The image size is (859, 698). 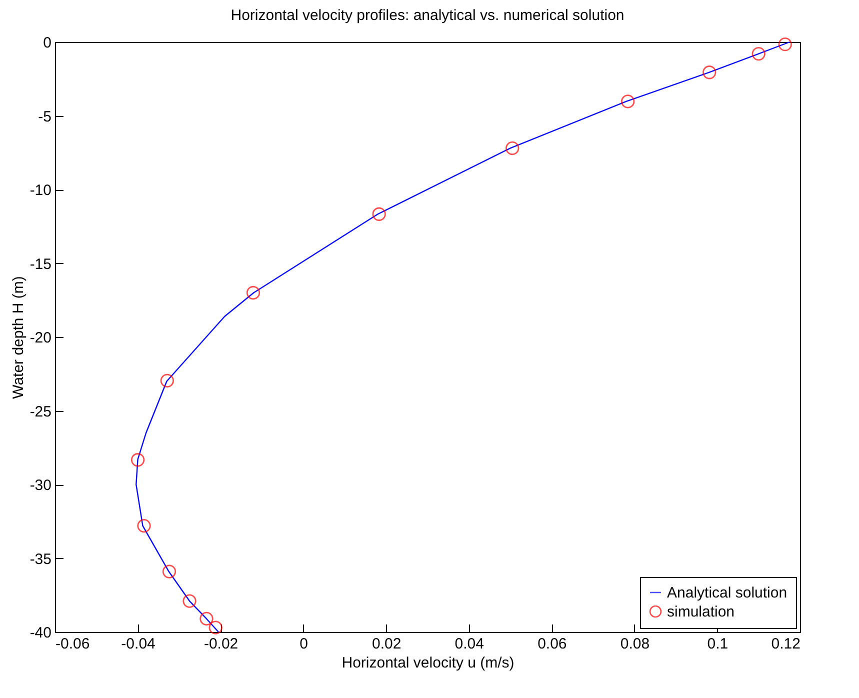 What do you see at coordinates (221, 644) in the screenshot?
I see `x-tick-label: -0.02` at bounding box center [221, 644].